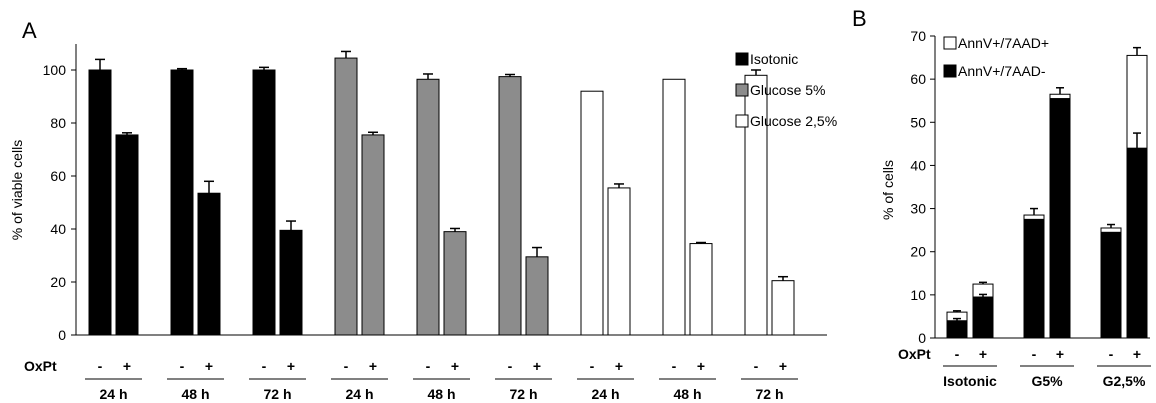  Describe the element at coordinates (888, 190) in the screenshot. I see `panel-b-y-axis-title: % of cells` at that location.